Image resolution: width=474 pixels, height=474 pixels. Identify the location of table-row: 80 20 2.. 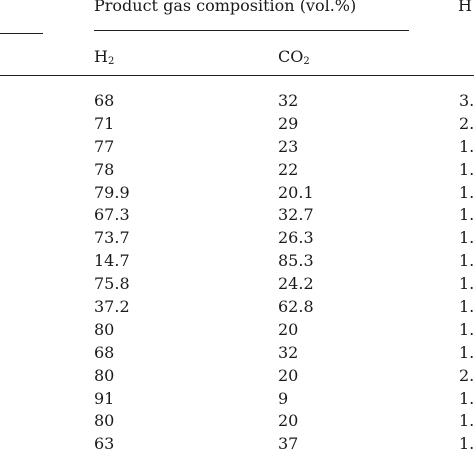
(237, 377).